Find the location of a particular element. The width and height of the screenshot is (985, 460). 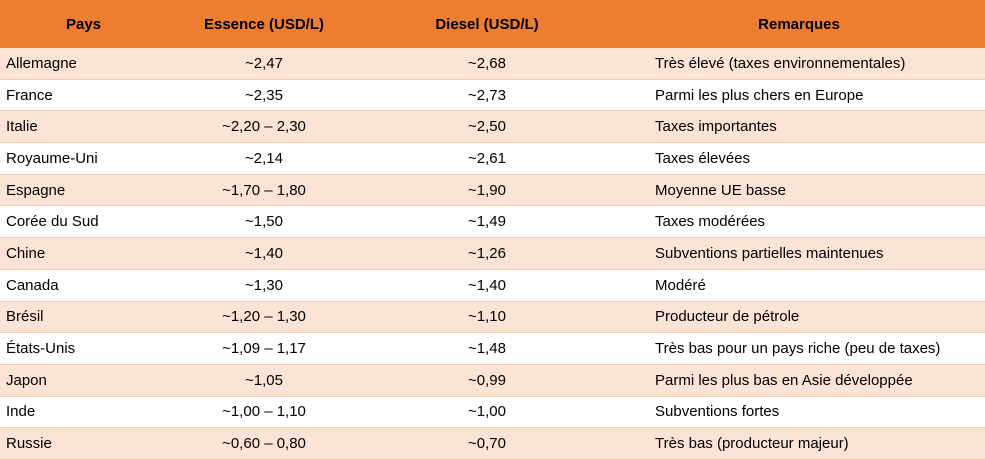

table-row: Inde ~1,00 – 1,10 ~1,00 Subventions fortes is located at coordinates (492, 412).